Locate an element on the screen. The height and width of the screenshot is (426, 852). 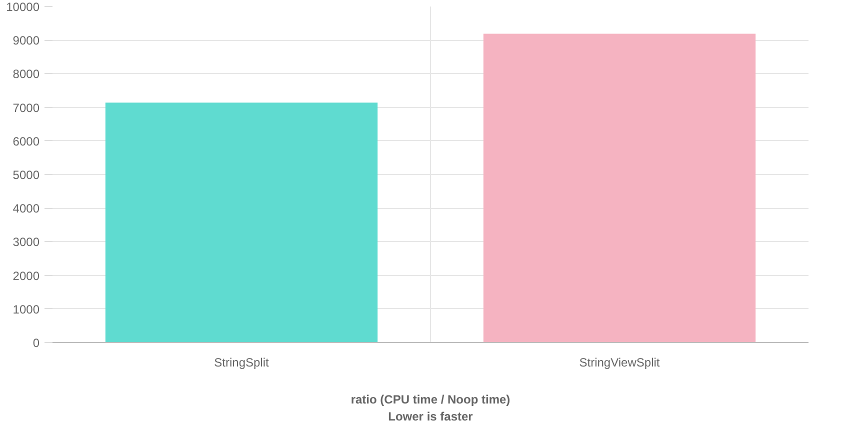
y-tick-label: 1000 is located at coordinates (26, 309).